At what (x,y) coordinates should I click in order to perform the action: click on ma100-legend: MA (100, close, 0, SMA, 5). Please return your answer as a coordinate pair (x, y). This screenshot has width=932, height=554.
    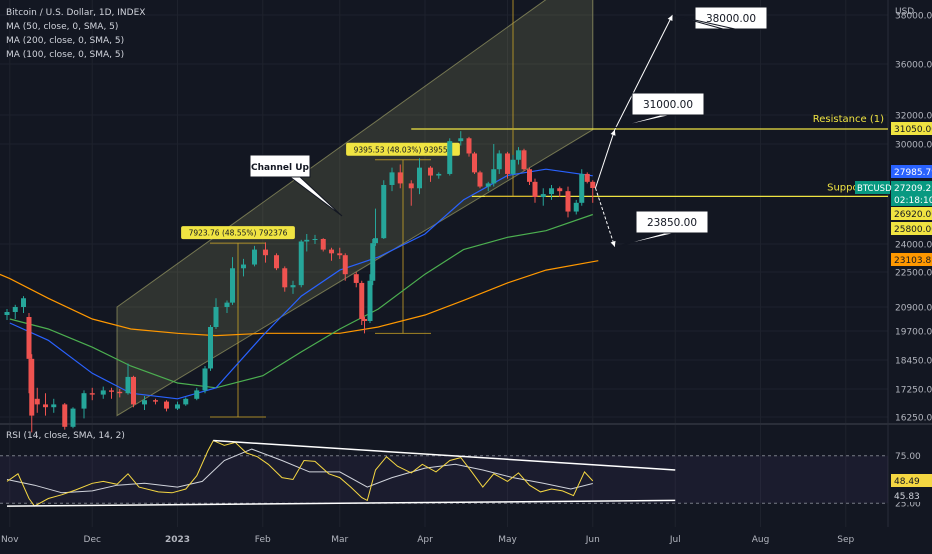
    Looking at the image, I should click on (65, 55).